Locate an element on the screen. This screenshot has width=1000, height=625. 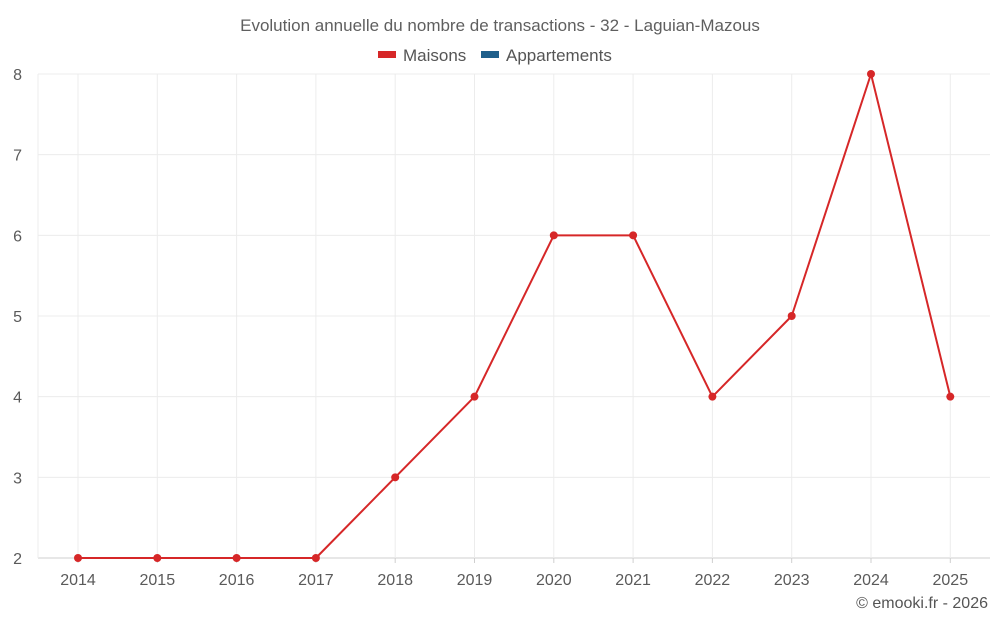
y-axis: 2 3 4 5 6 7 8 is located at coordinates (17, 317).